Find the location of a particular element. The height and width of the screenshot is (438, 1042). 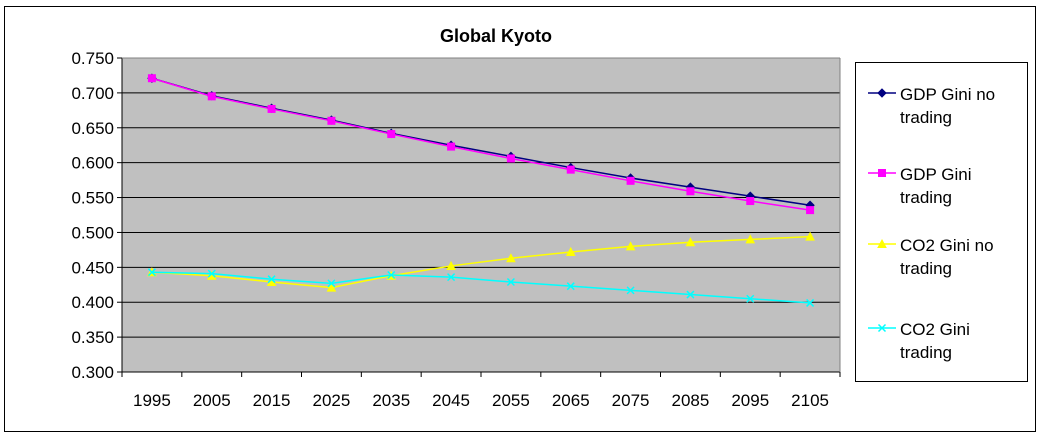

y-tick-label: 0.400 is located at coordinates (92, 302).